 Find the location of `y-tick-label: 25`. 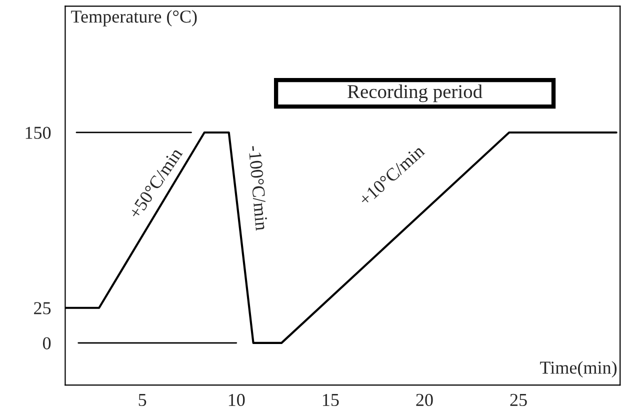

y-tick-label: 25 is located at coordinates (42, 308).